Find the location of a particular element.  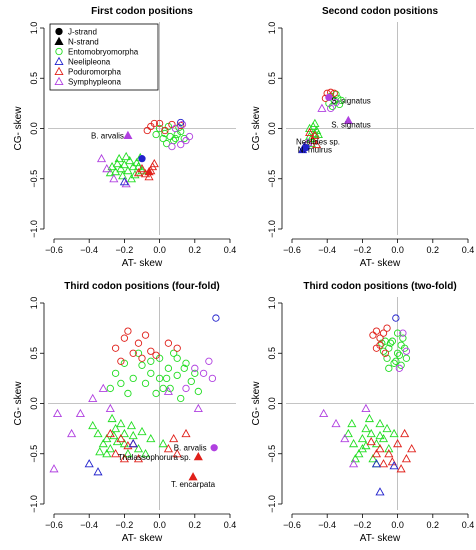

legend-marker is located at coordinates (59, 31).